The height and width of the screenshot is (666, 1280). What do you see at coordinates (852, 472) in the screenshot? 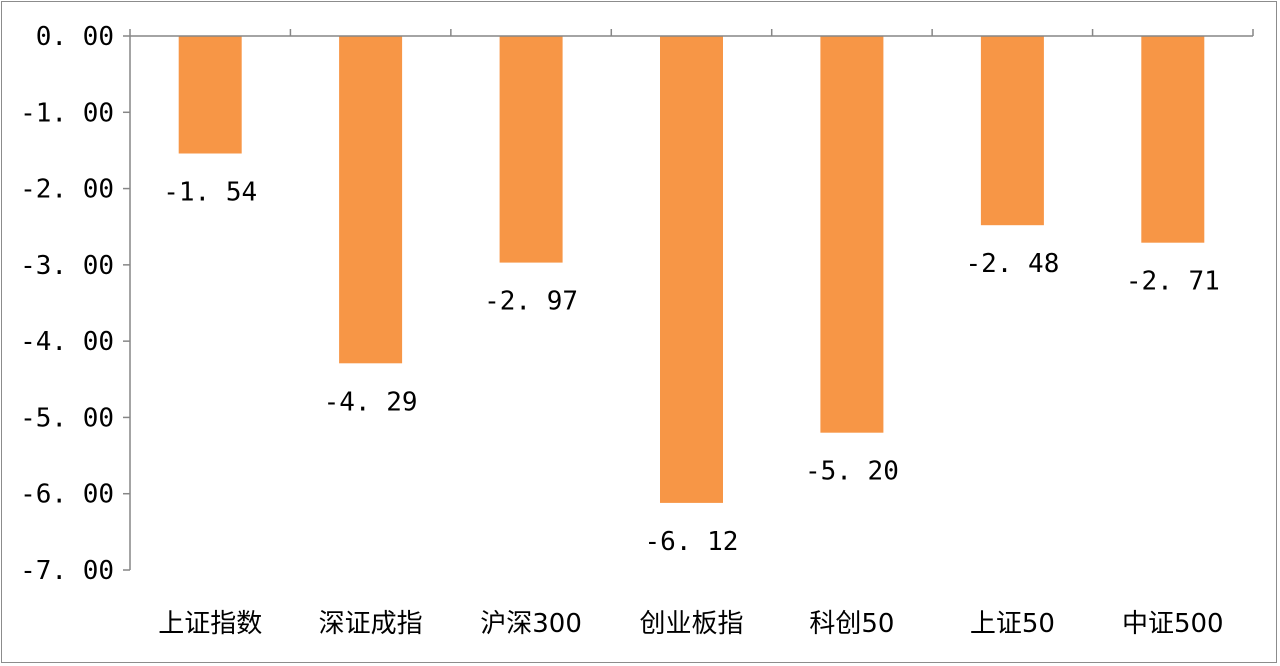
I see `data-label-4: -5. 20` at bounding box center [852, 472].